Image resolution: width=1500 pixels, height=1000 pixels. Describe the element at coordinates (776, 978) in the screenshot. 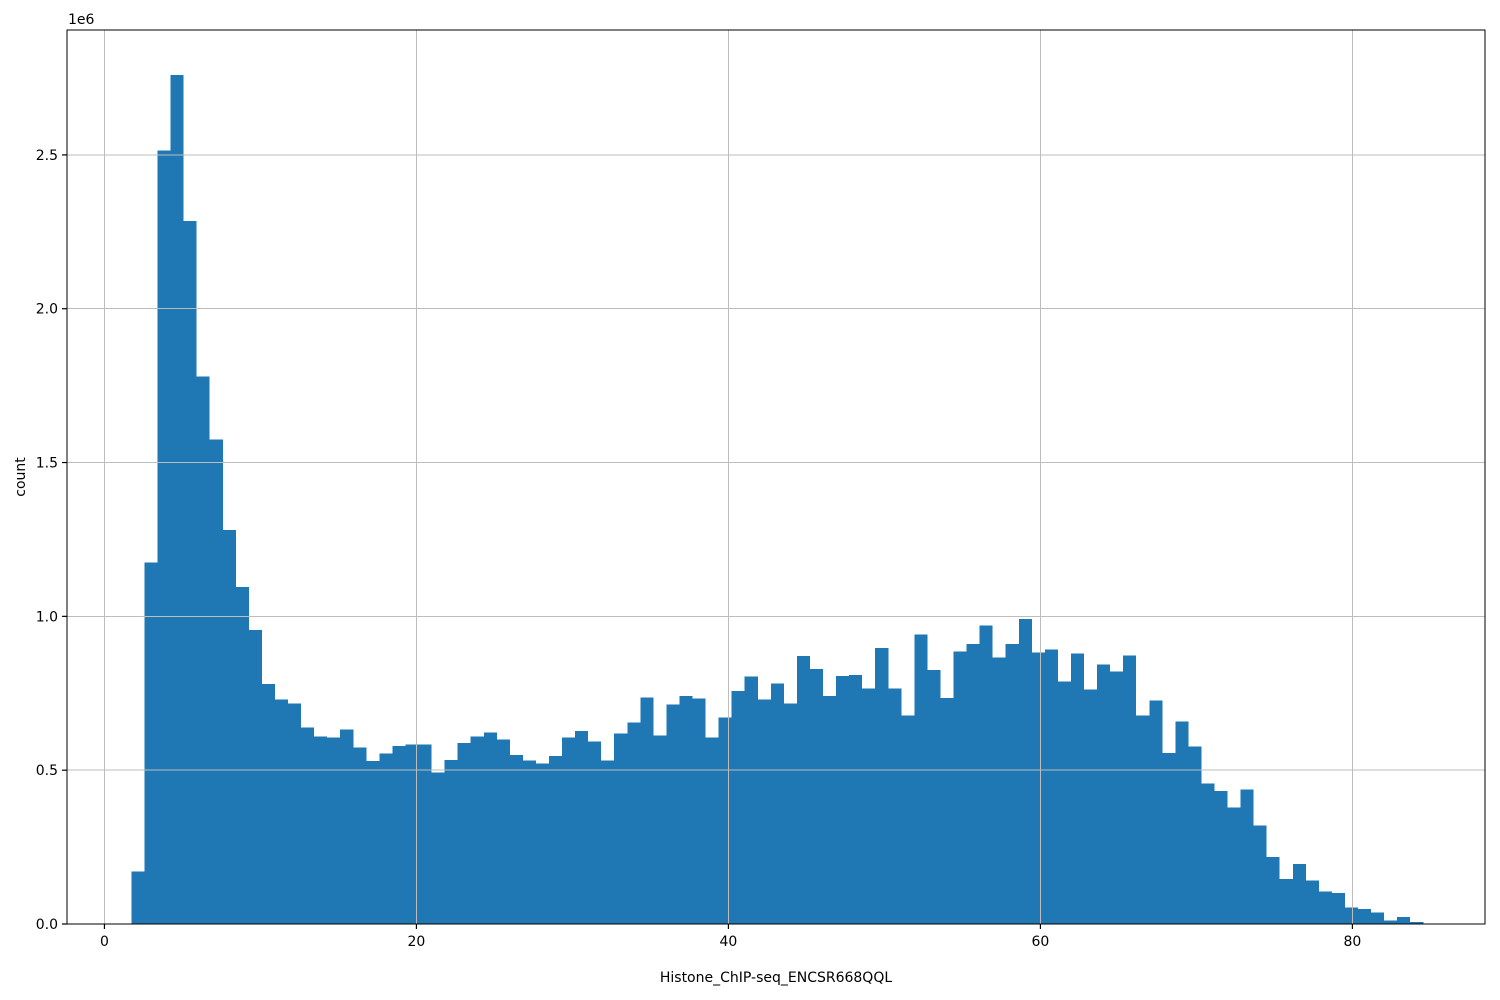

I see `x-axis-label: Histone_ChIP-seq_ENCSR668QQL` at that location.